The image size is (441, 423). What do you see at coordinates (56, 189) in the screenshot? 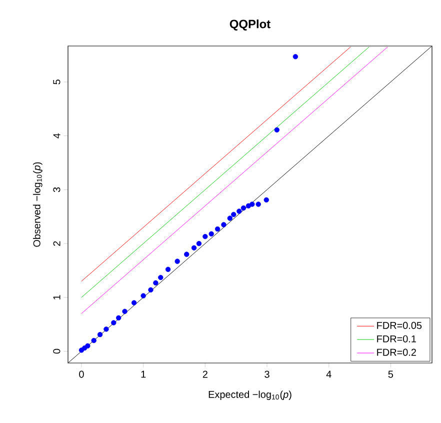
I see `y-tick-label: 3` at bounding box center [56, 189].